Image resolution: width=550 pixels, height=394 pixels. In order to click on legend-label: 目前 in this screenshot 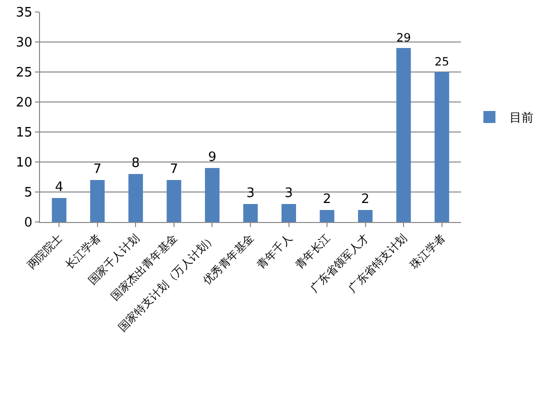, I will do `click(521, 117)`.